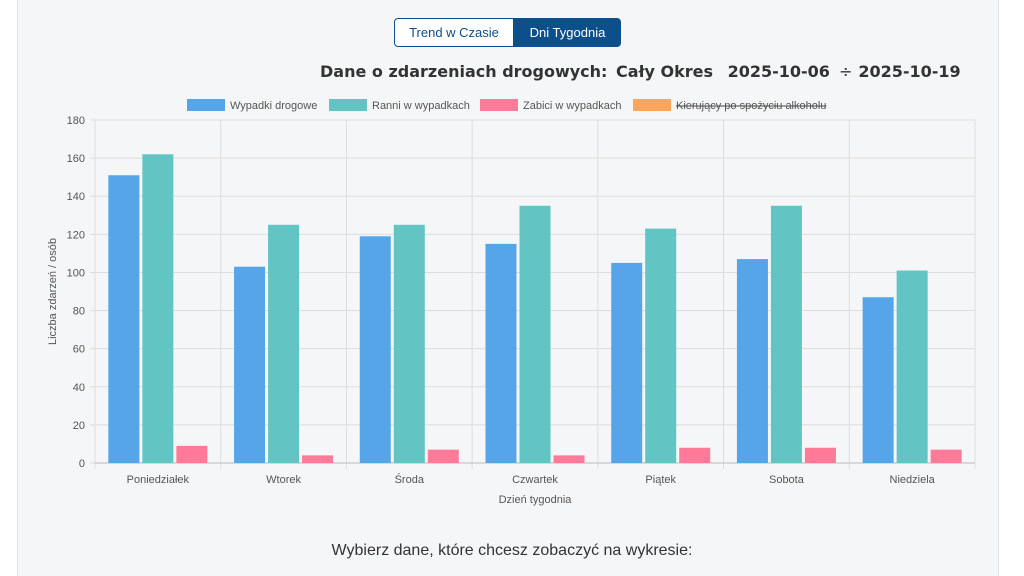 This screenshot has height=576, width=1024. Describe the element at coordinates (454, 32) in the screenshot. I see `tab-trend-over-time: Trend w Czasie` at that location.